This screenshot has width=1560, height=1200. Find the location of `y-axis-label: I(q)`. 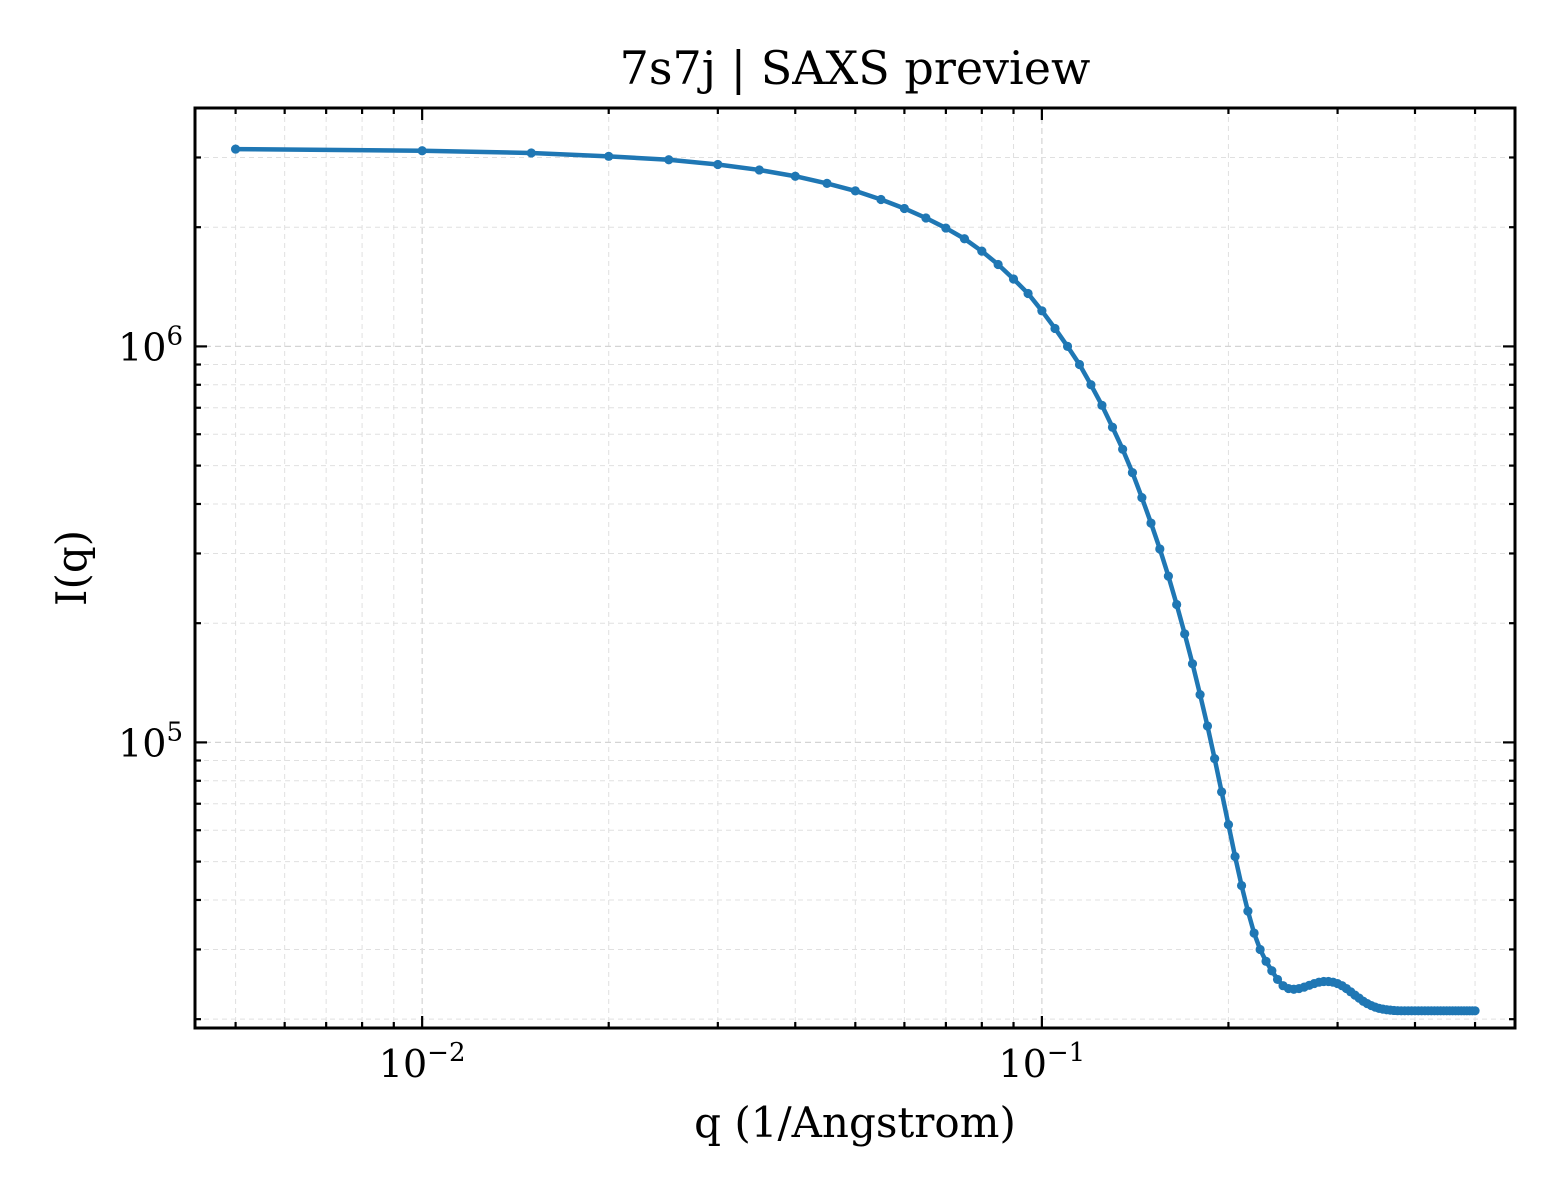

y-axis-label: I(q) is located at coordinates (71, 568).